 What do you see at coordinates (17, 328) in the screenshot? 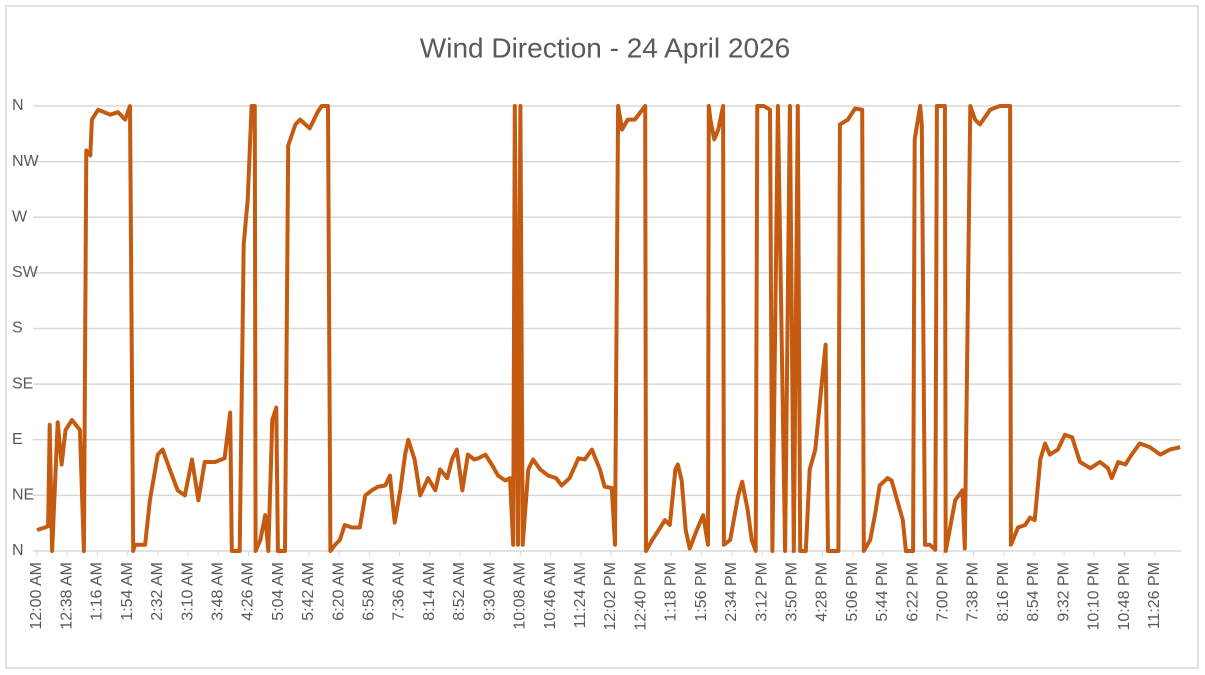
I see `y-tick-label: S` at bounding box center [17, 328].